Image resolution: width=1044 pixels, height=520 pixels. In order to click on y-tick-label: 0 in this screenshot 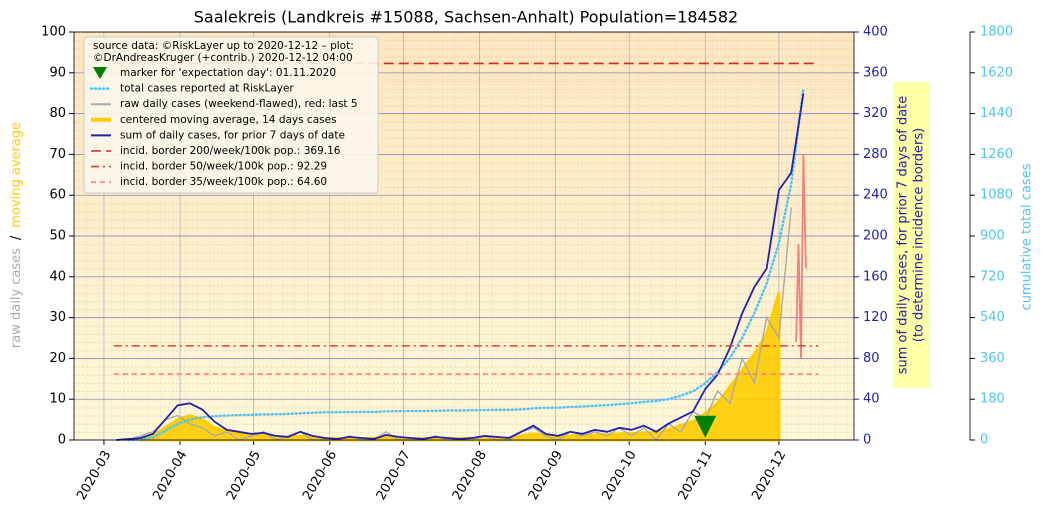, I will do `click(62, 440)`.